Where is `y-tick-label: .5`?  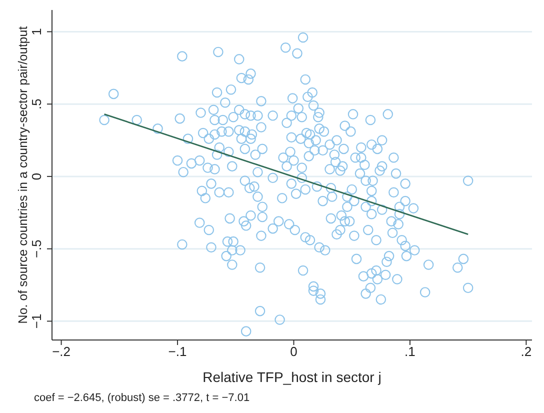 y-tick-label: .5 is located at coordinates (36, 104).